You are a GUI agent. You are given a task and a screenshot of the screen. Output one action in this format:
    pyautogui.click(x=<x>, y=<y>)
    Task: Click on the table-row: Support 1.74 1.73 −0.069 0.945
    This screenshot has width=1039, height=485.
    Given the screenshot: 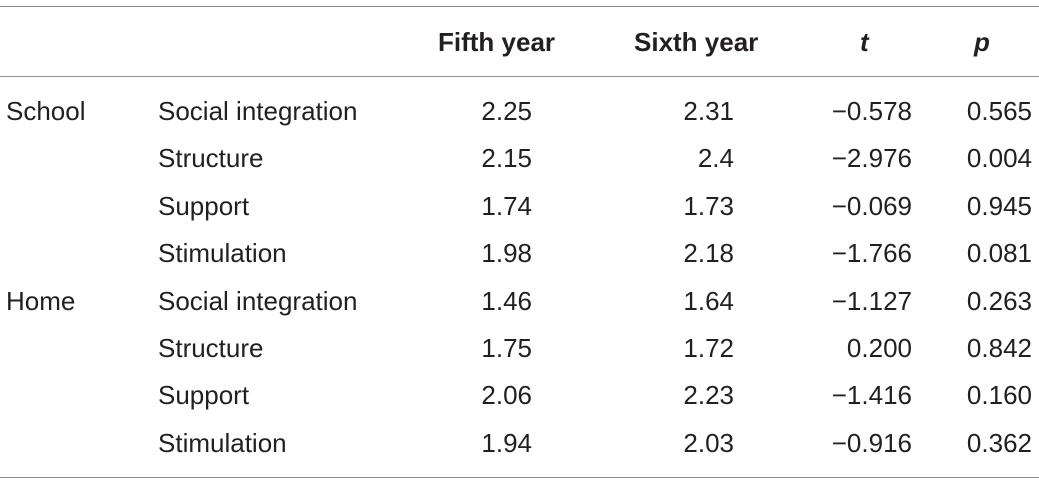 What is the action you would take?
    pyautogui.click(x=519, y=206)
    